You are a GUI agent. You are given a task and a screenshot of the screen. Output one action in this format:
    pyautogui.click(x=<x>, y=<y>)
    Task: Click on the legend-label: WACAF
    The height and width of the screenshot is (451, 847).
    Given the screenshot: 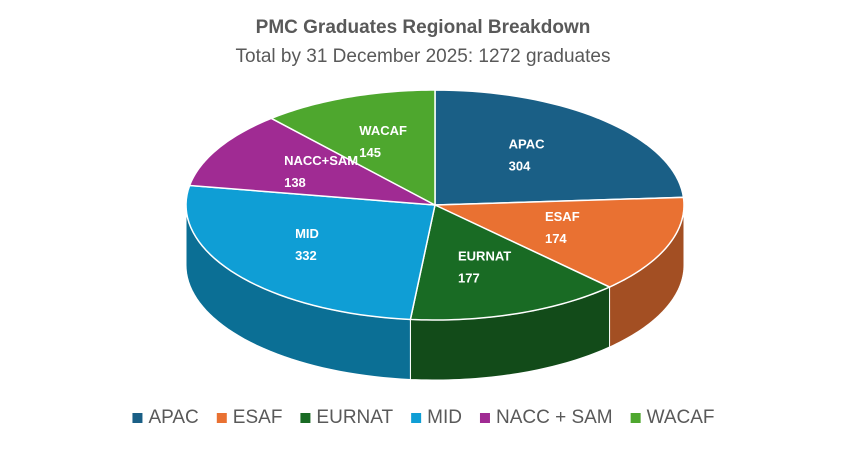 What is the action you would take?
    pyautogui.click(x=681, y=417)
    